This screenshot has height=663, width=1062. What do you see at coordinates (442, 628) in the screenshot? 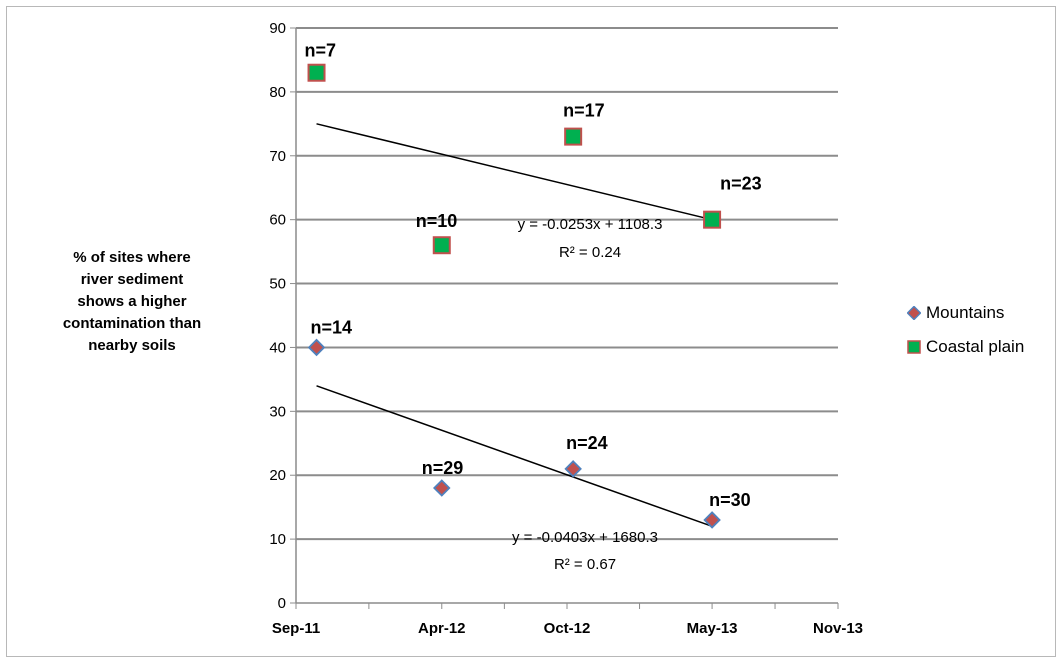
I see `x-tick-label: Apr-12` at bounding box center [442, 628].